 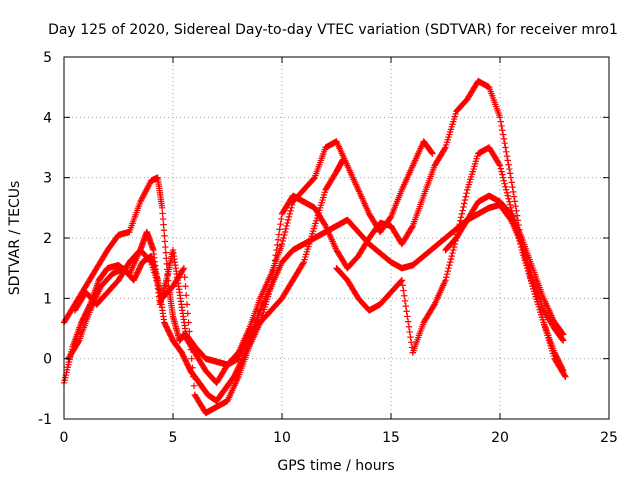 I want to click on y-tick-label: -1, so click(x=45, y=420).